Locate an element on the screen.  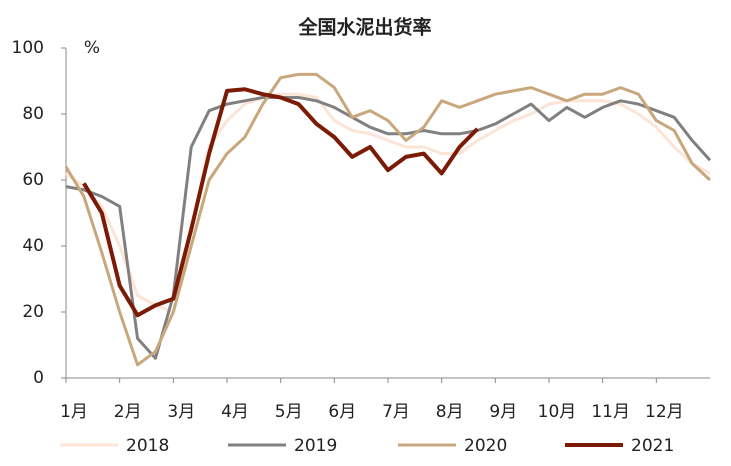
x-tick-label: 12月 is located at coordinates (664, 412).